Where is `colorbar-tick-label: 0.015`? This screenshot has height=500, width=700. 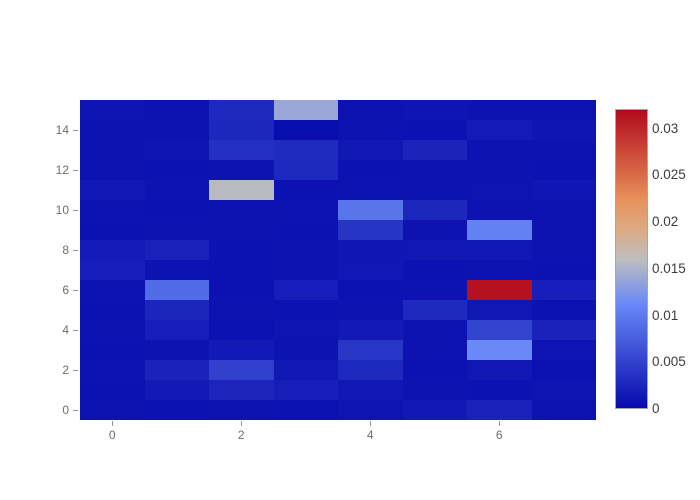
colorbar-tick-label: 0.015 is located at coordinates (669, 268).